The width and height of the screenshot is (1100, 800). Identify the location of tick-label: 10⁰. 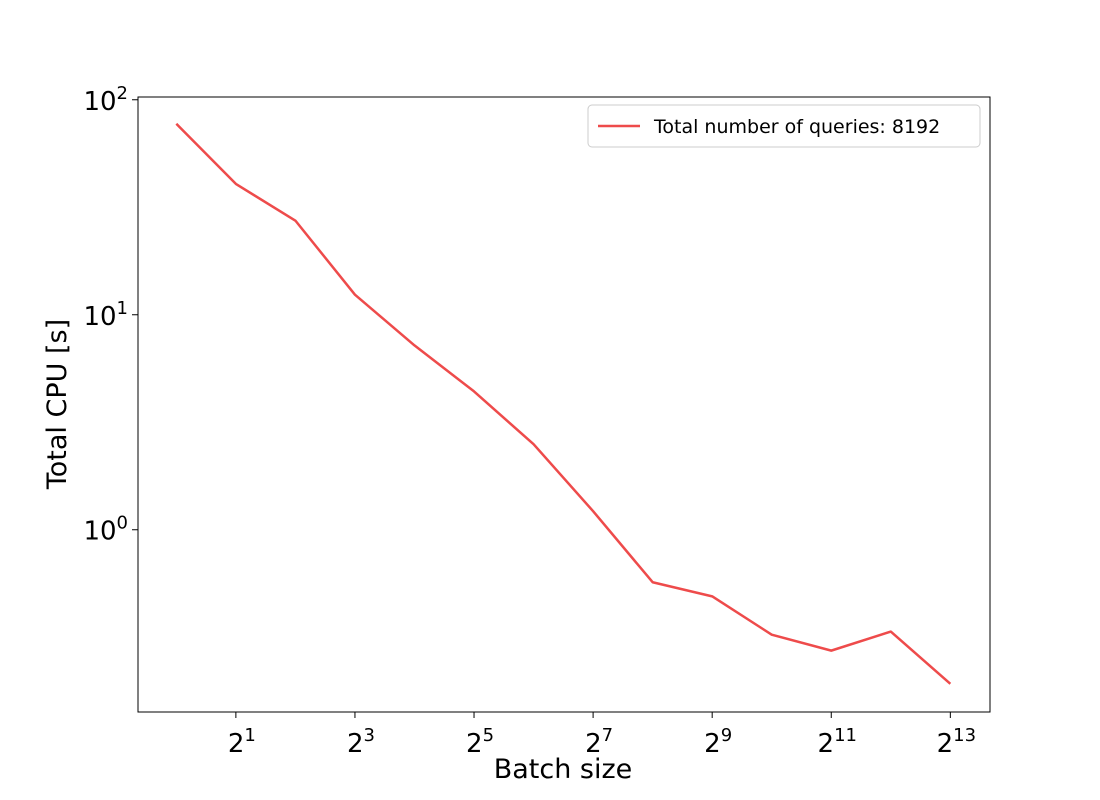
(105, 530).